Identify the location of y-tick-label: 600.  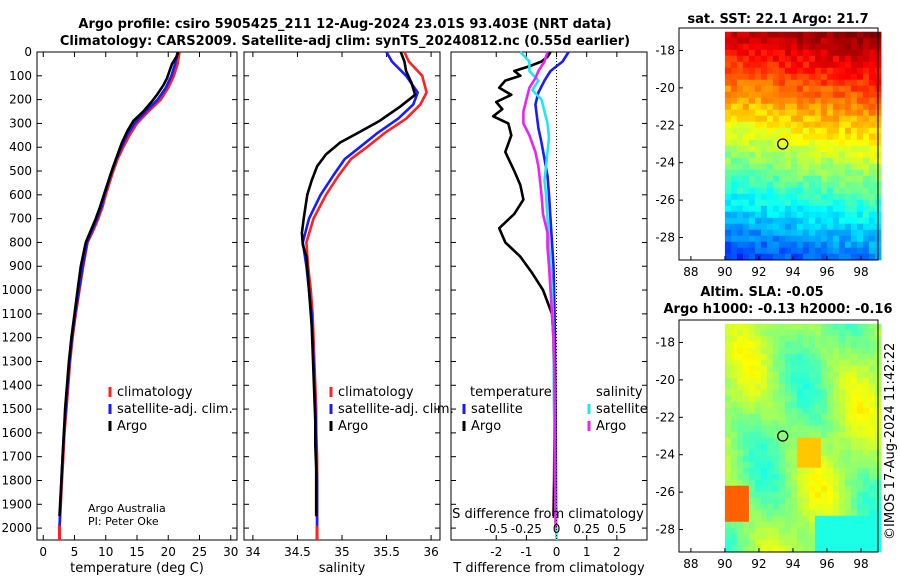
(20, 195).